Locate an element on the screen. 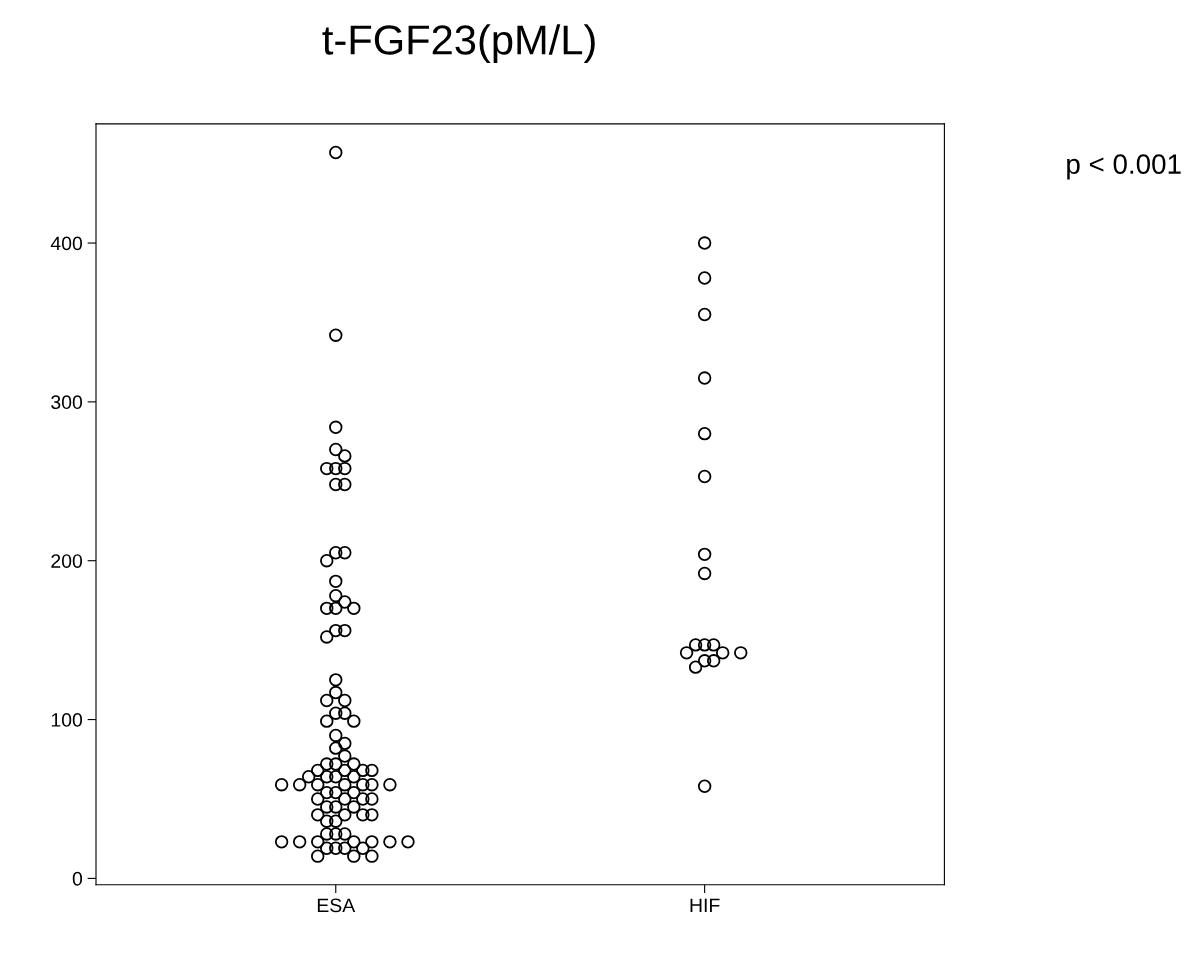  chart-title: t-FGF23(pM/L) is located at coordinates (458, 43).